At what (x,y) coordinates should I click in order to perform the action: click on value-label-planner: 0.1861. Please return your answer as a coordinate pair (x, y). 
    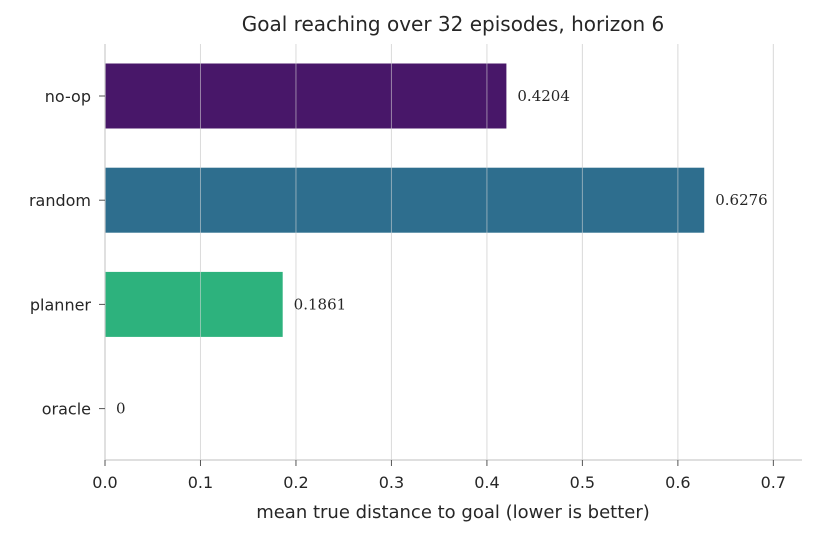
    Looking at the image, I should click on (320, 304).